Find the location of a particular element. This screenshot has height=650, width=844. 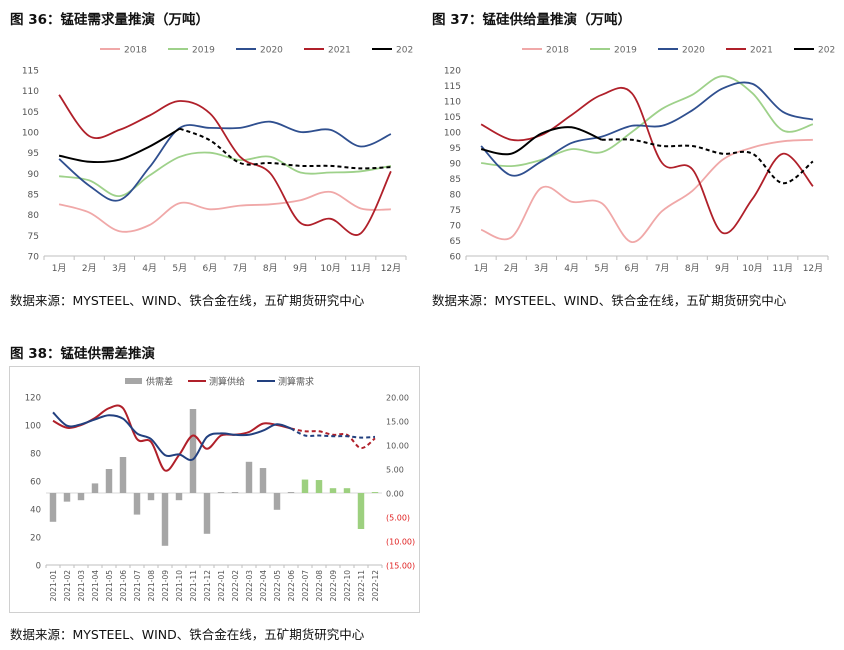

y-tick-label: 95 is located at coordinates (33, 154).